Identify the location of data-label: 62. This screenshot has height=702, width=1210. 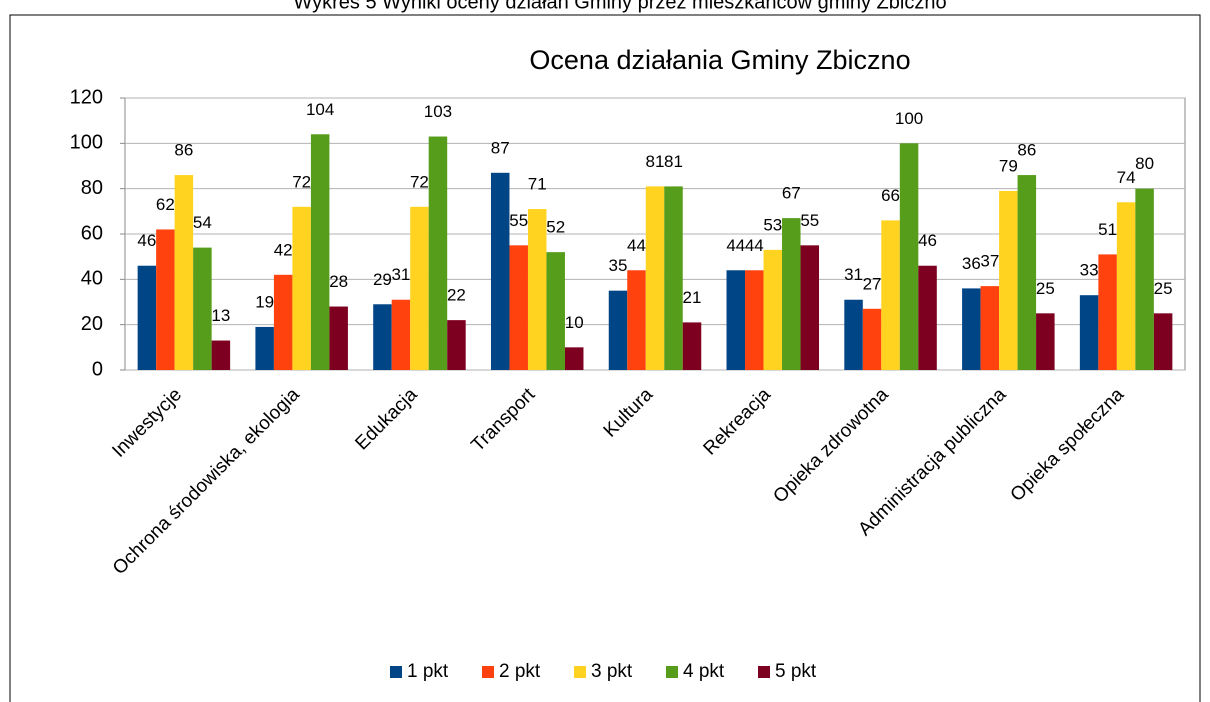
(165, 204).